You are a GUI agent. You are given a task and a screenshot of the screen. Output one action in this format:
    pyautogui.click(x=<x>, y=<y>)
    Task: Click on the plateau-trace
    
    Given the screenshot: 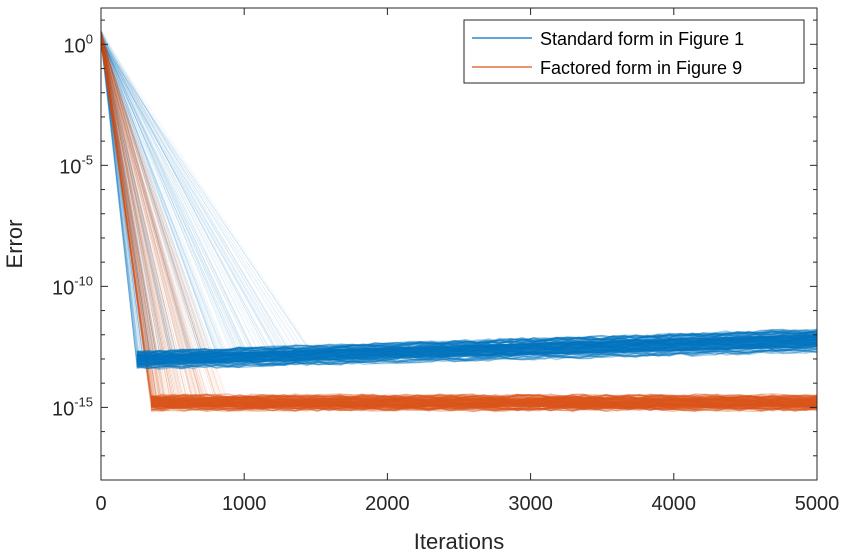 What is the action you would take?
    pyautogui.click(x=477, y=342)
    